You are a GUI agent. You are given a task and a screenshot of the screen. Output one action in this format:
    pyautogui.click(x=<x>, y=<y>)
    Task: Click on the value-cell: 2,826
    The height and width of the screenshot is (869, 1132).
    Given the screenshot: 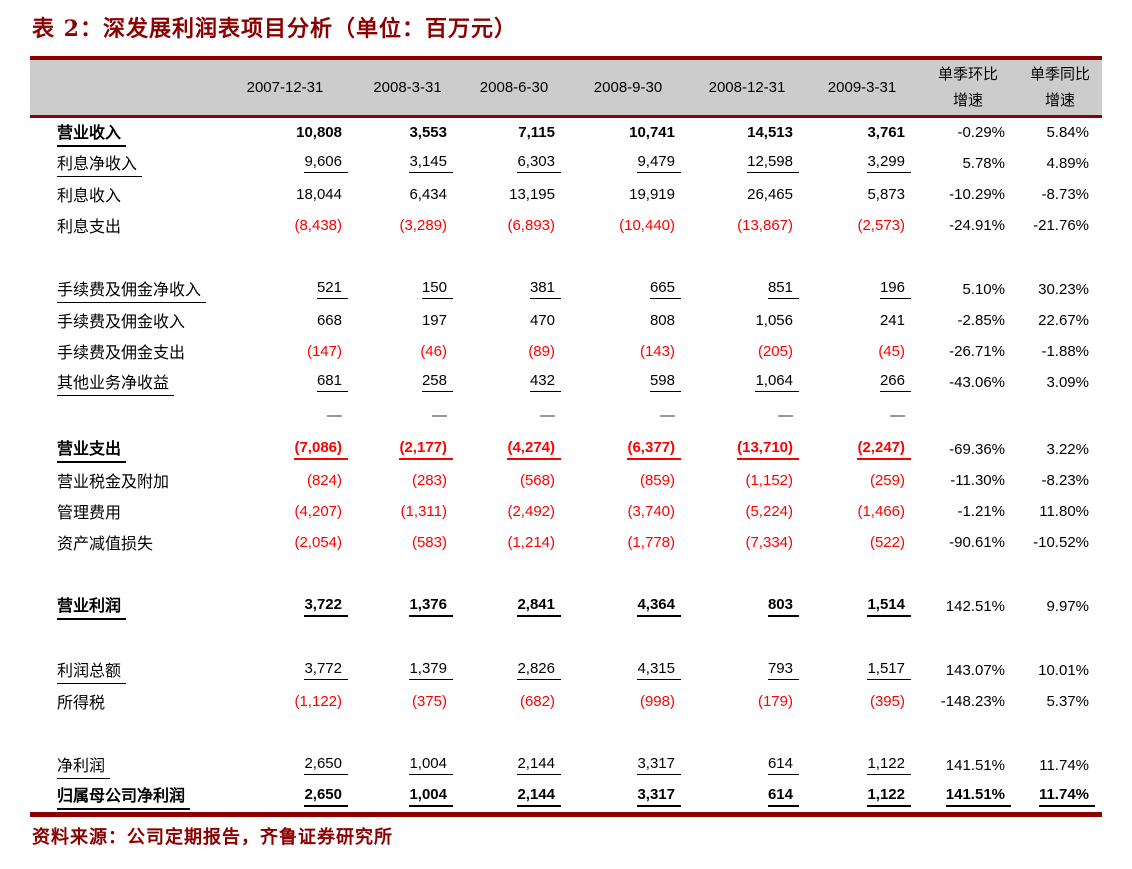 What is the action you would take?
    pyautogui.click(x=514, y=670)
    